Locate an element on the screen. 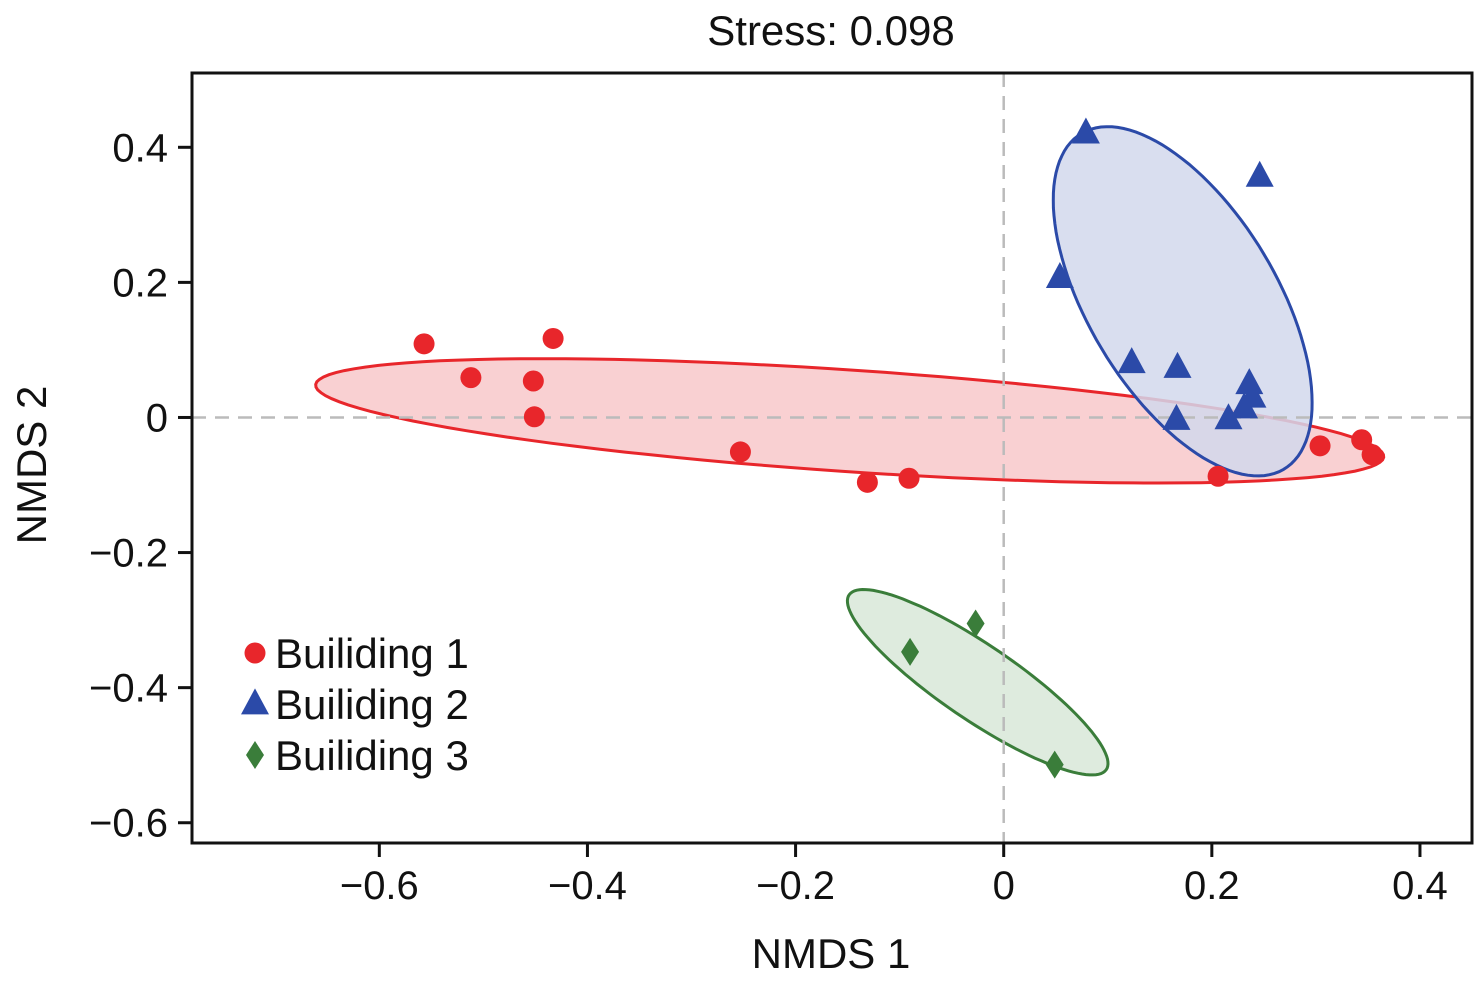 The width and height of the screenshot is (1476, 986). y-tick-label: 0.4 is located at coordinates (140, 148).